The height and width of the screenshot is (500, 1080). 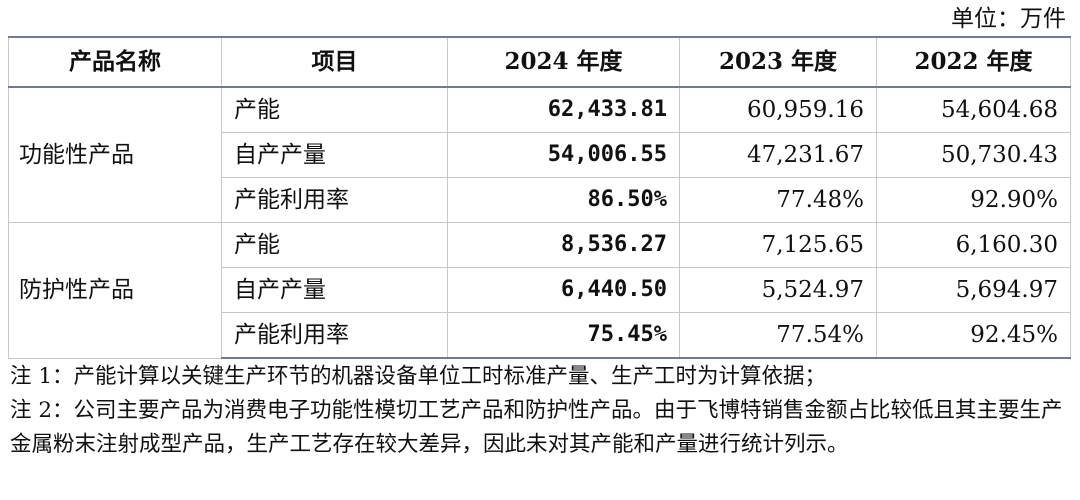 What do you see at coordinates (778, 245) in the screenshot?
I see `value-2023: 7,125.65` at bounding box center [778, 245].